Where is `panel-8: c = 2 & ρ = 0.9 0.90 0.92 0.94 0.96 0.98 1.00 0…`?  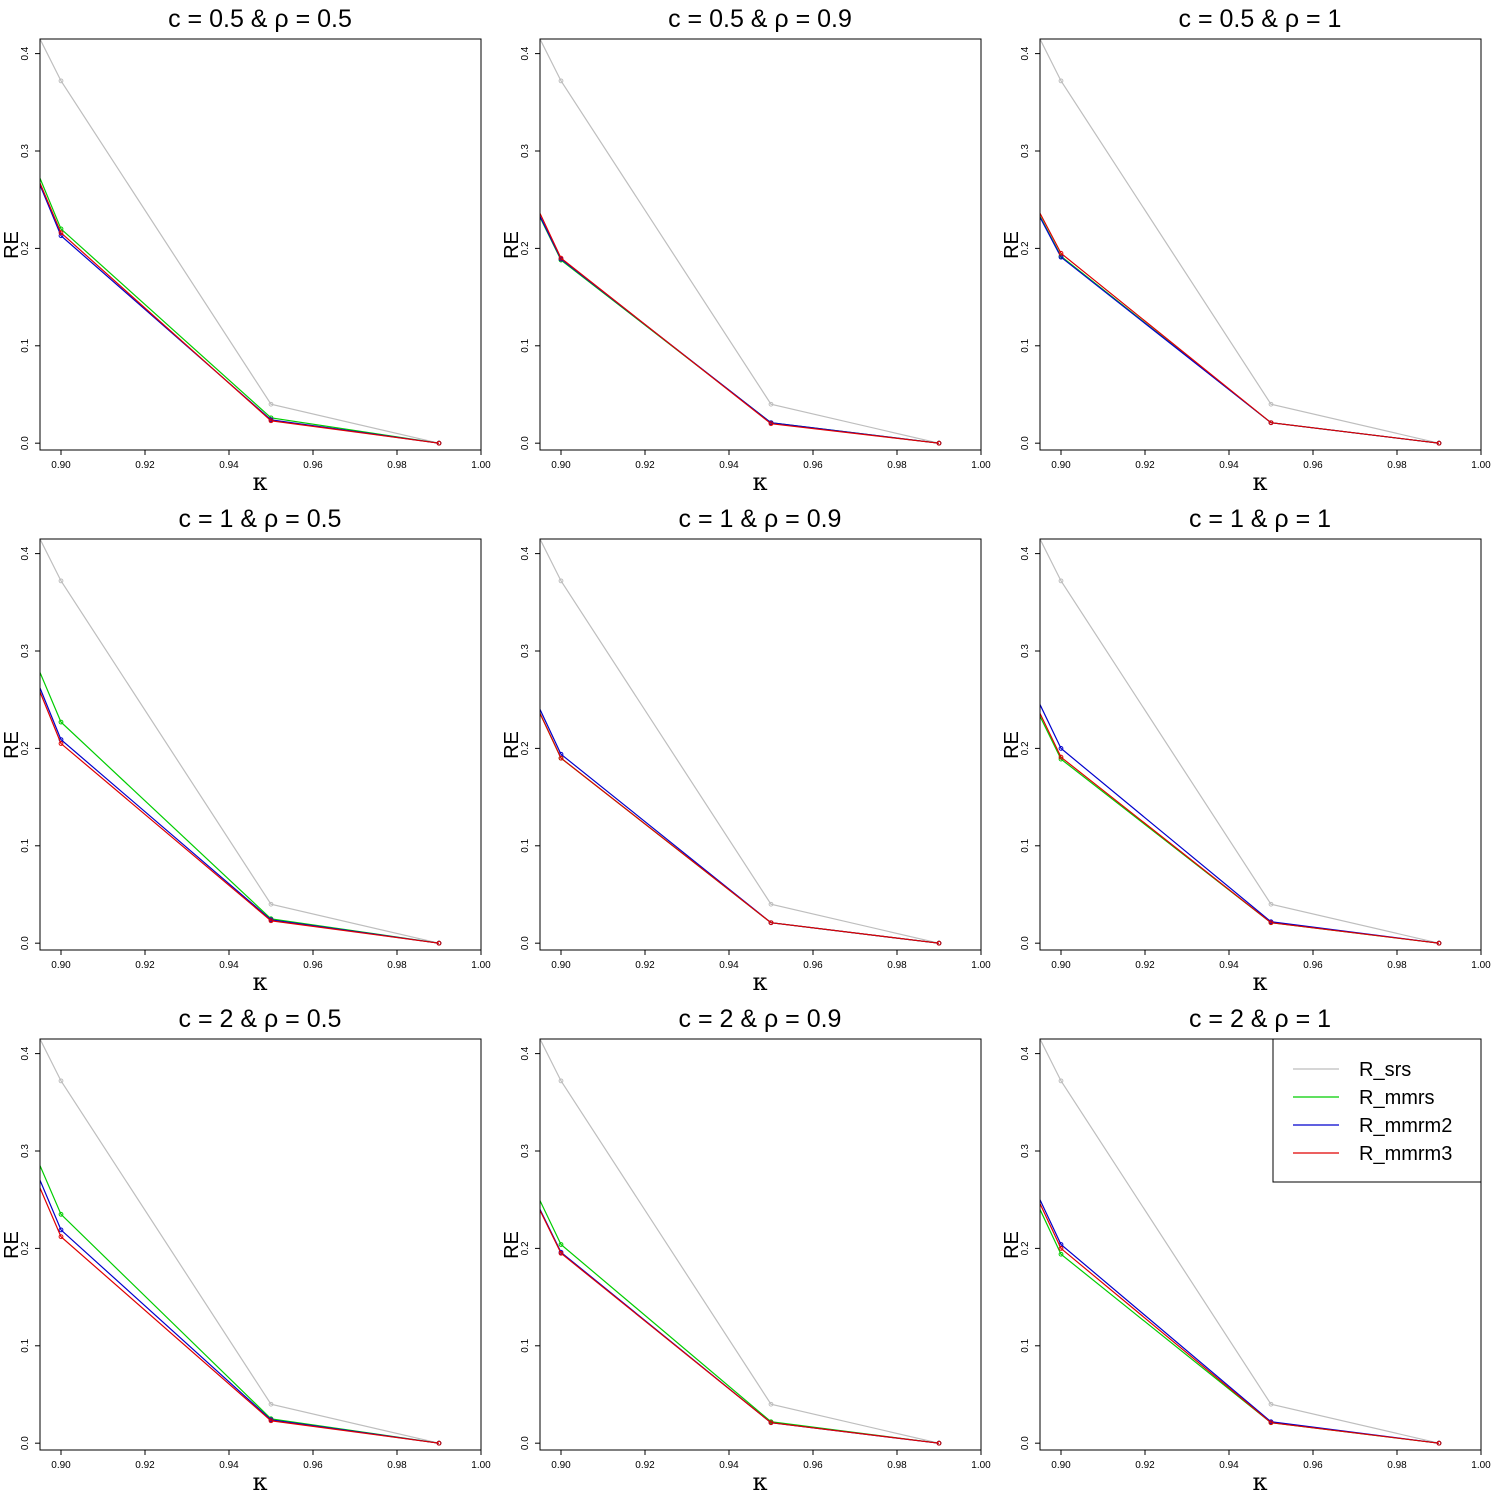
panel-8: c = 2 & ρ = 0.9 0.90 0.92 0.94 0.96 0.98 1.00 0… is located at coordinates (746, 1250).